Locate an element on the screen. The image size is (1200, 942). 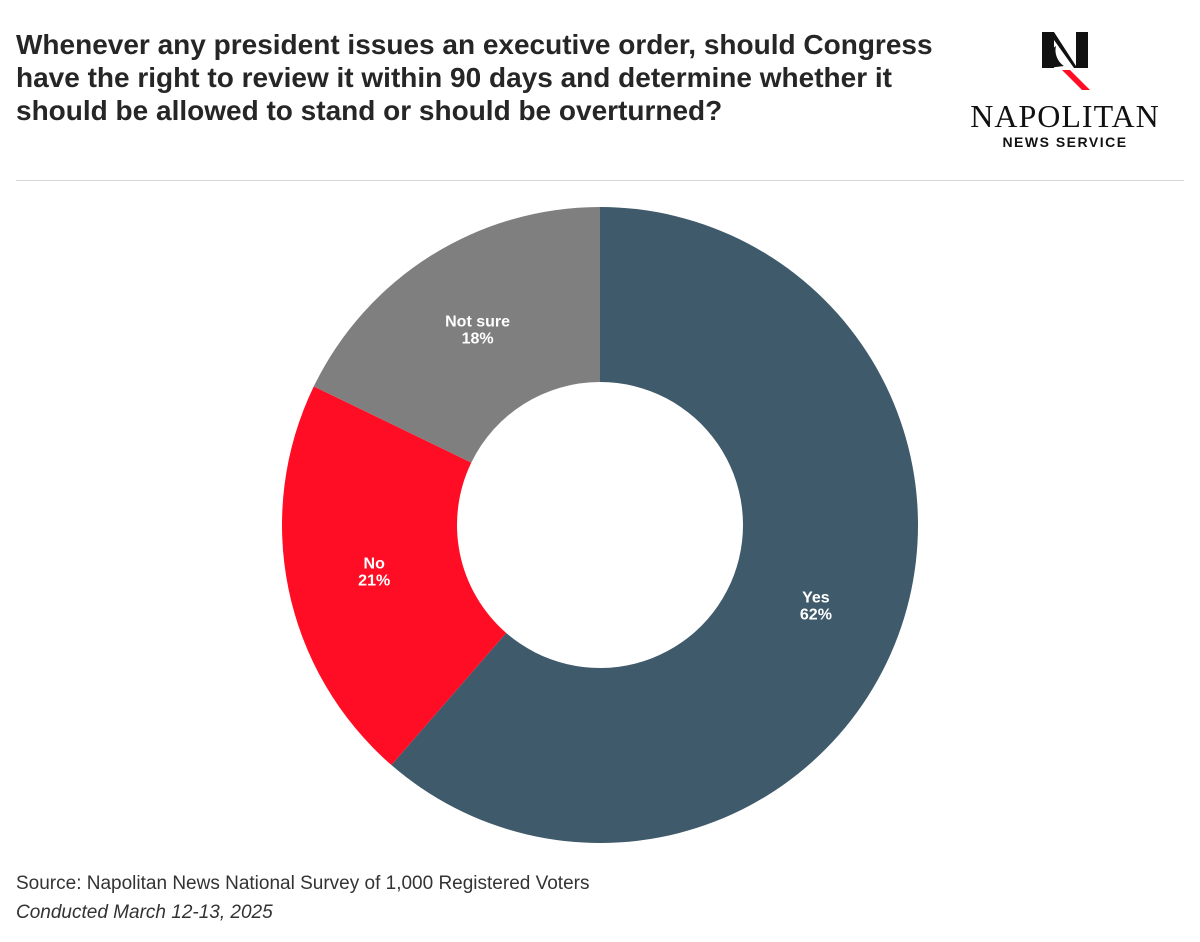
napolitan-logo: NAPOLITAN NEWS SERVICE is located at coordinates (1065, 93).